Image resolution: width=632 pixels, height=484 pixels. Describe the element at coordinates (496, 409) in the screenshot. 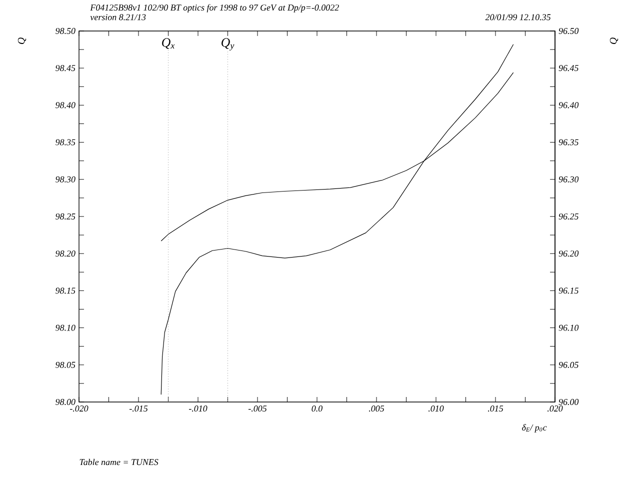

I see `x-tick-label: .015` at that location.